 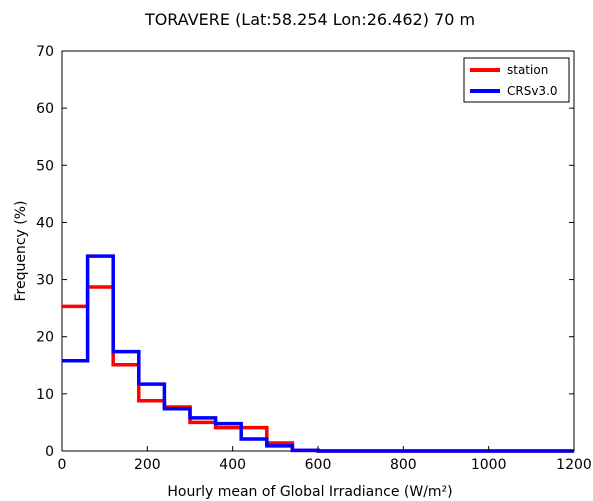 I want to click on y-tick-label: 70, so click(x=45, y=52).